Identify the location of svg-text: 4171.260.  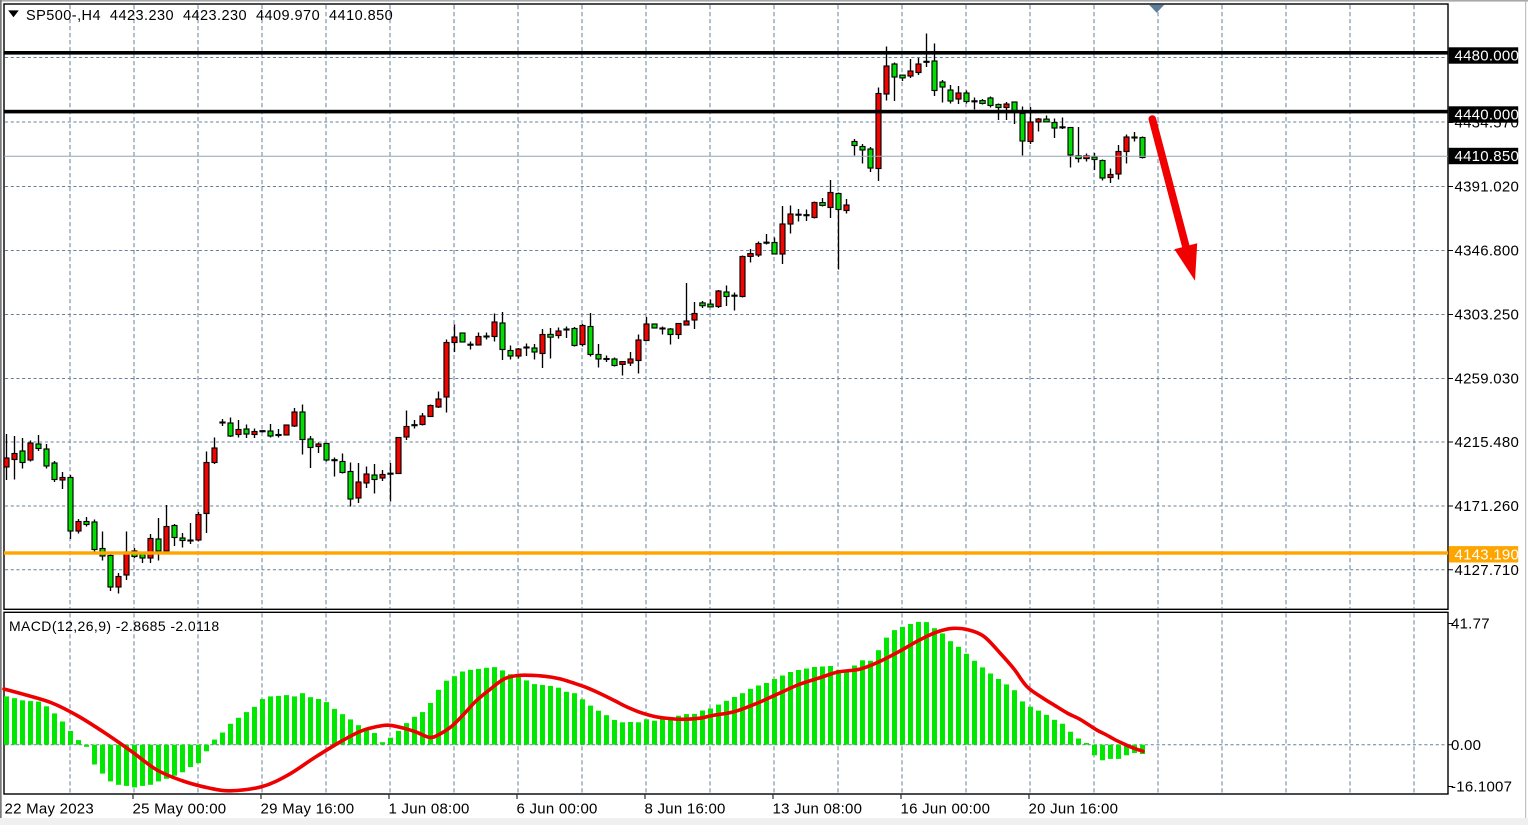
(1487, 506).